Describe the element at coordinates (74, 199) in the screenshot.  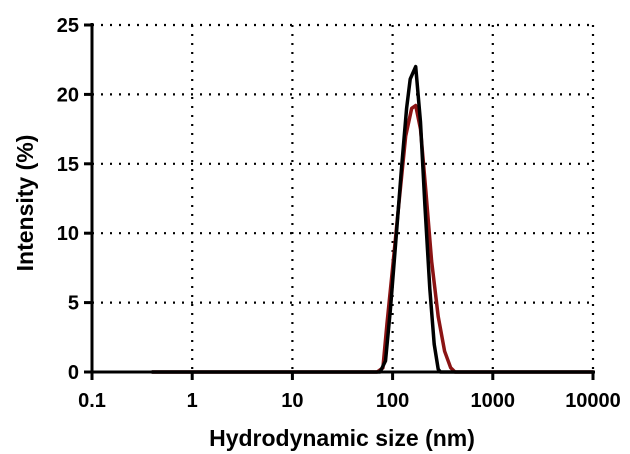
I see `y-ticks: 0 5 10 15 20 25` at that location.